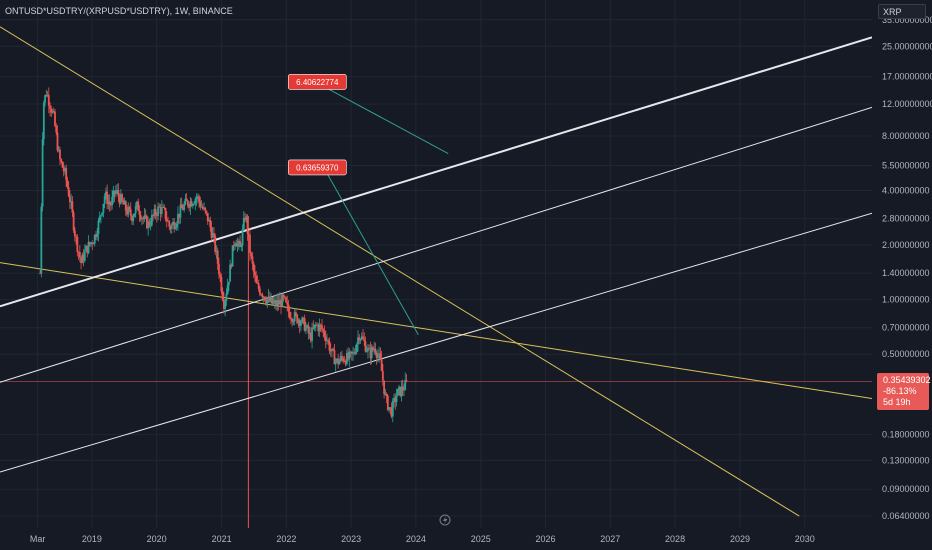 This screenshot has width=932, height=550. Describe the element at coordinates (897, 402) in the screenshot. I see `last-price-countdown: 5d 19h` at that location.